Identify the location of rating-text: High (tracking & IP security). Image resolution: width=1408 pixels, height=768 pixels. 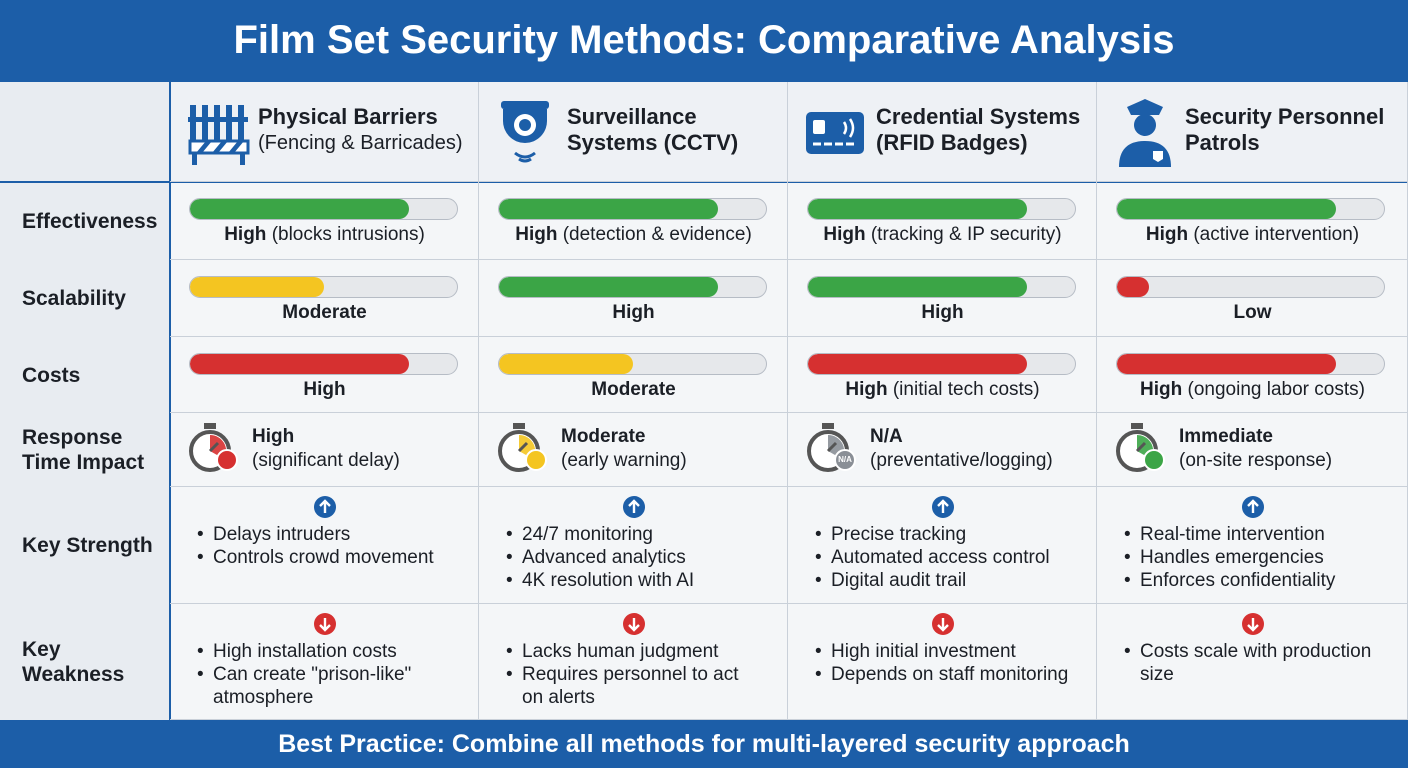
(942, 235).